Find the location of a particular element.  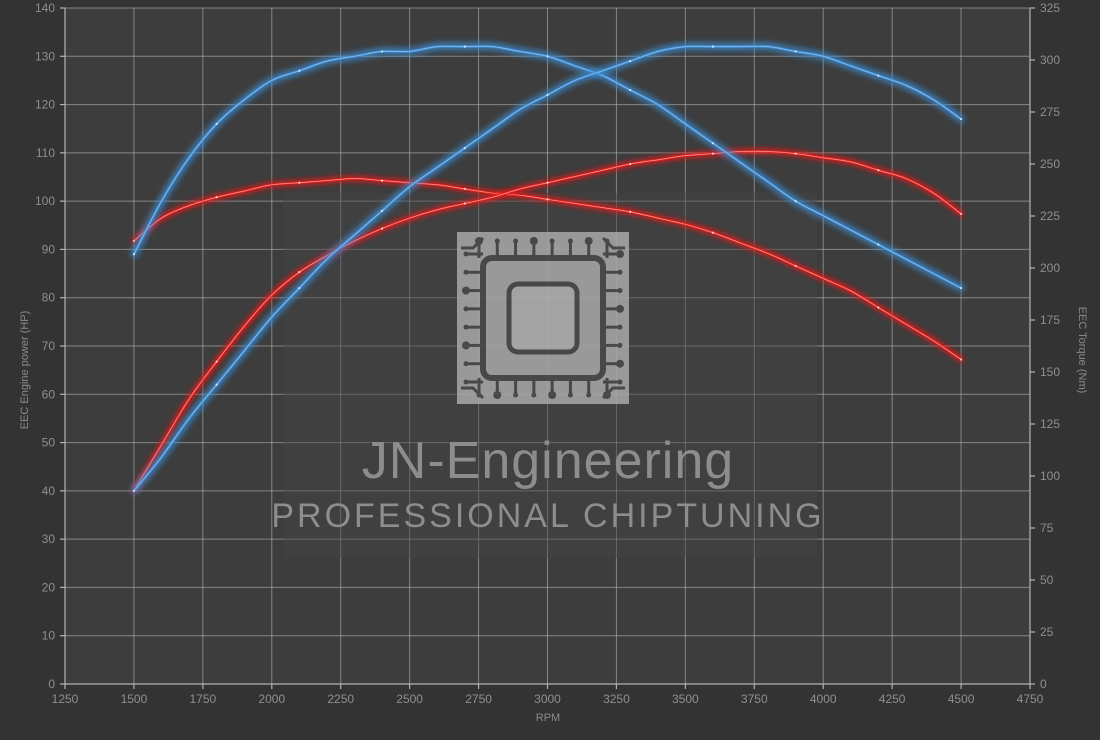

y2-axis-tick-label: 200 is located at coordinates (1050, 268).